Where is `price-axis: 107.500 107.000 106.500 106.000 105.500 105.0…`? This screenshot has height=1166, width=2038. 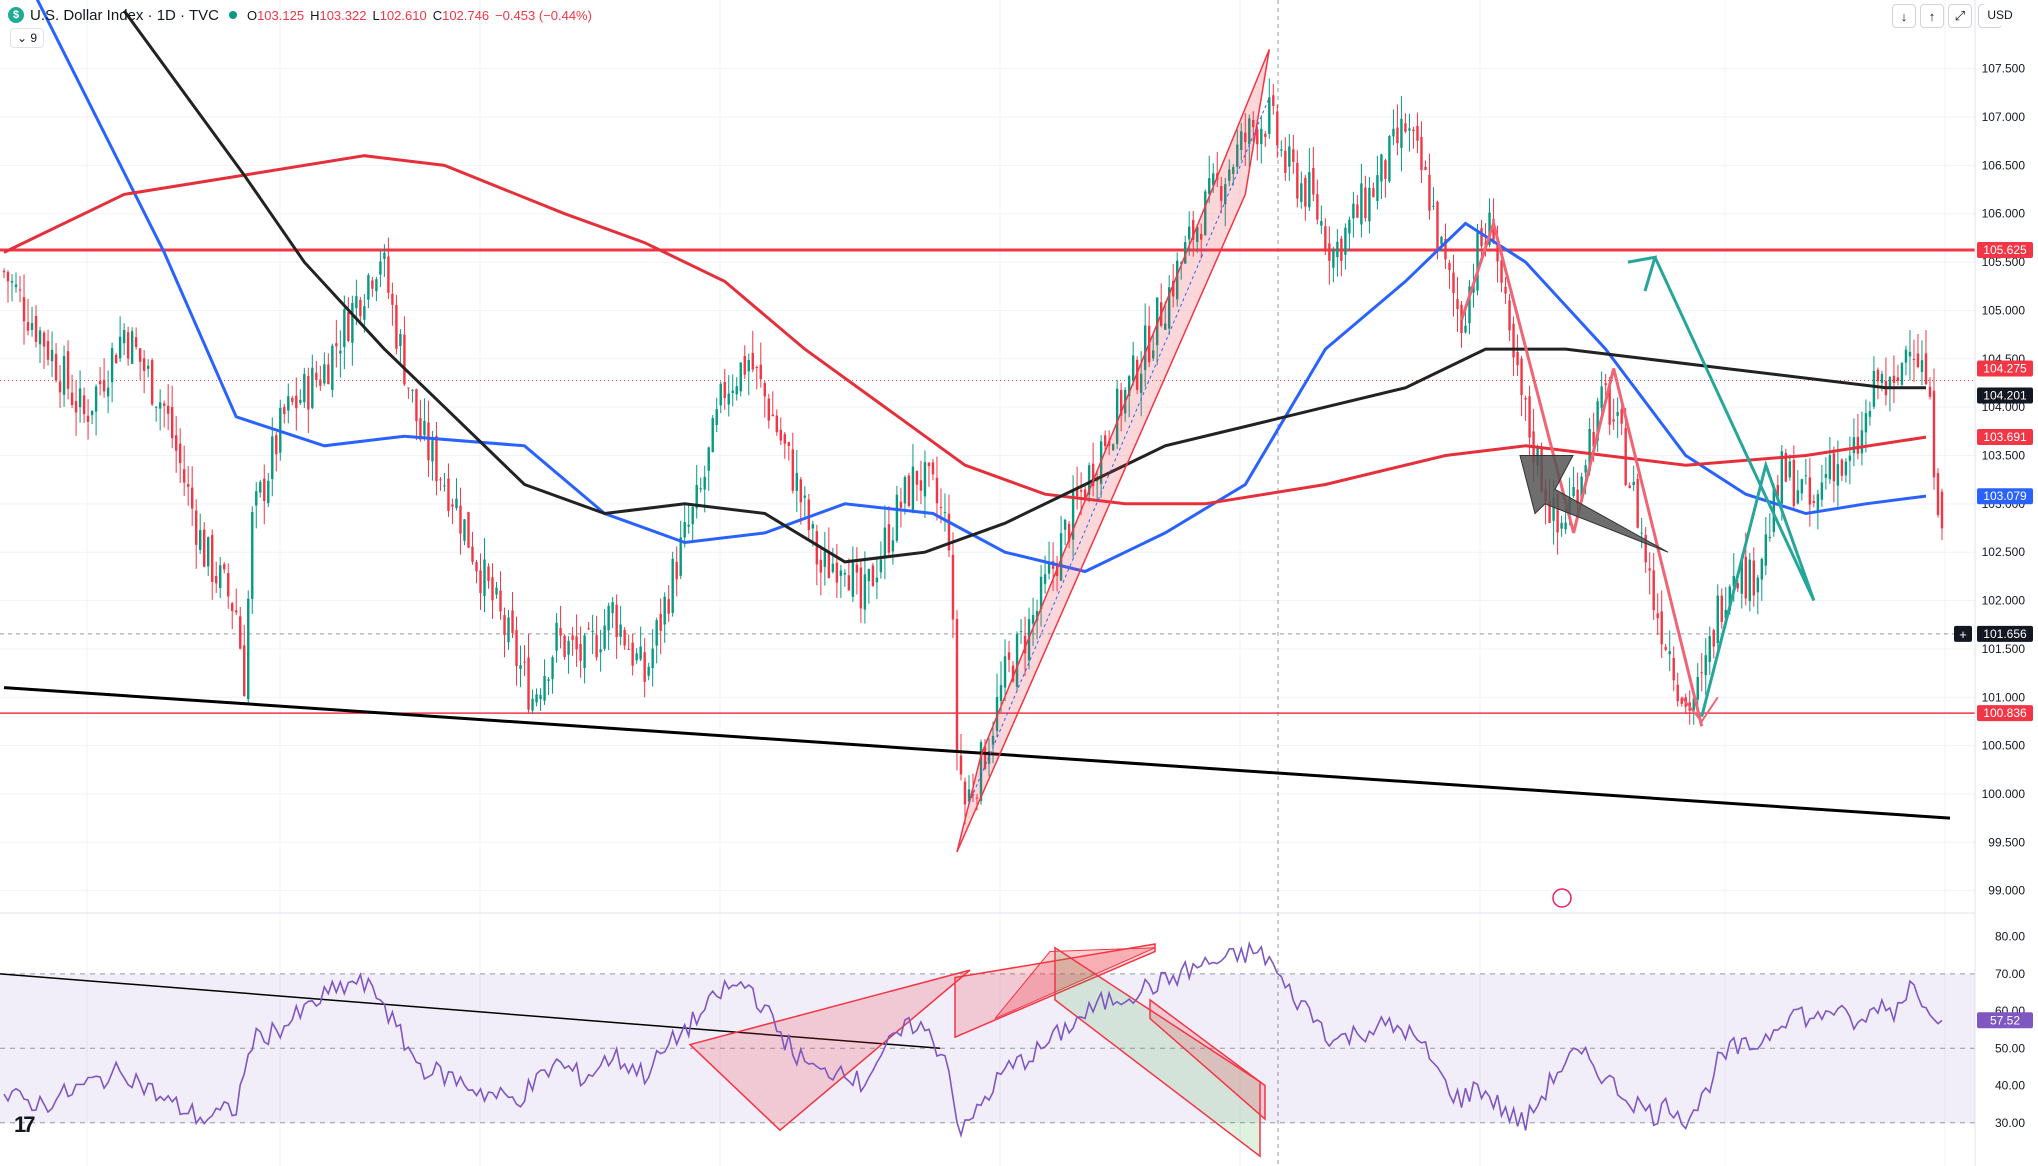
price-axis: 107.500 107.000 106.500 106.000 105.500 105.0… is located at coordinates (2000, 583).